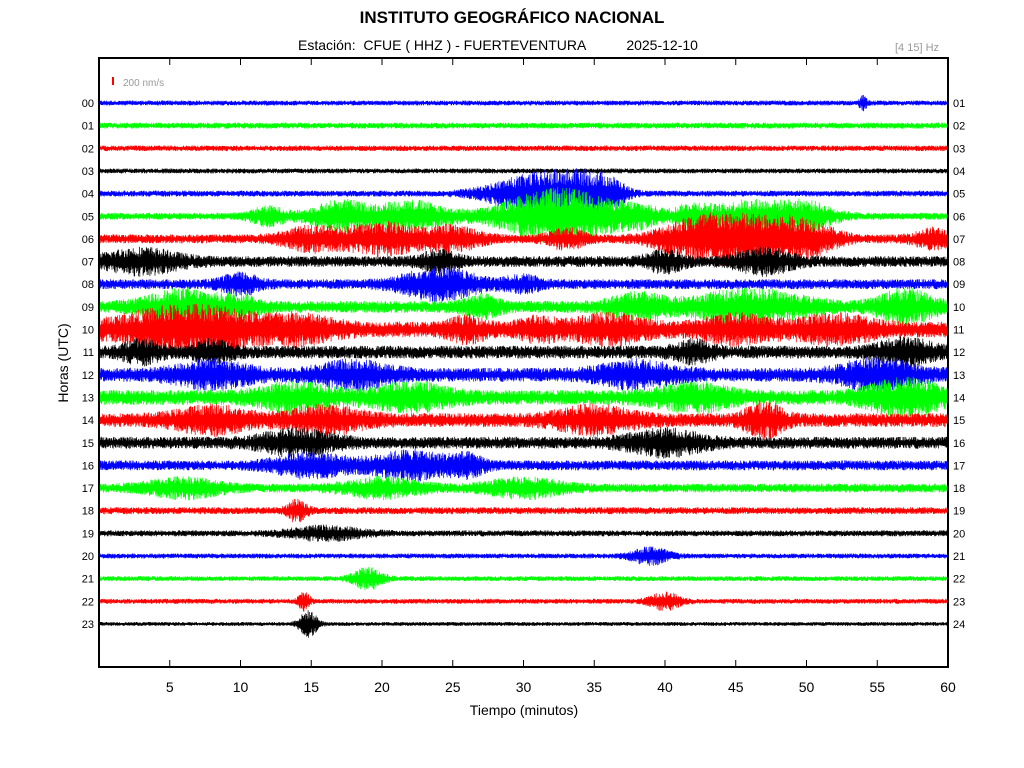 Image resolution: width=1024 pixels, height=768 pixels. What do you see at coordinates (524, 687) in the screenshot?
I see `x-tick-label: 30` at bounding box center [524, 687].